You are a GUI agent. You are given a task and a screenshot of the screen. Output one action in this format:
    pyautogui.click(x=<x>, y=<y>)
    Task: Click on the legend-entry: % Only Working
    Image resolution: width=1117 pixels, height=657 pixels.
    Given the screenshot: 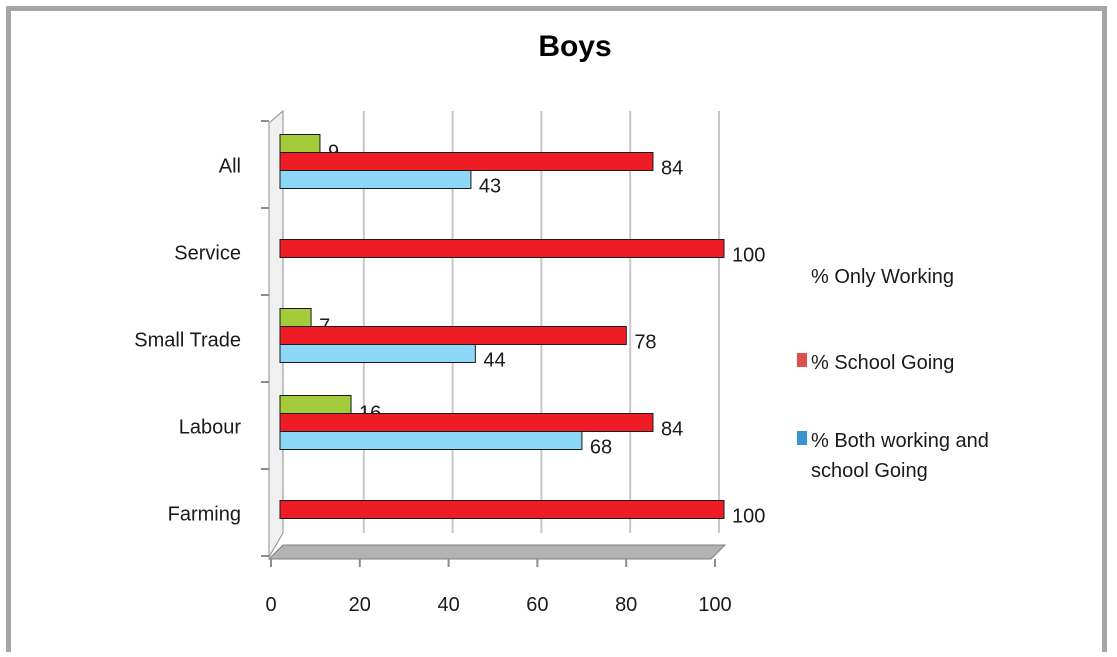 What is the action you would take?
    pyautogui.click(x=882, y=277)
    